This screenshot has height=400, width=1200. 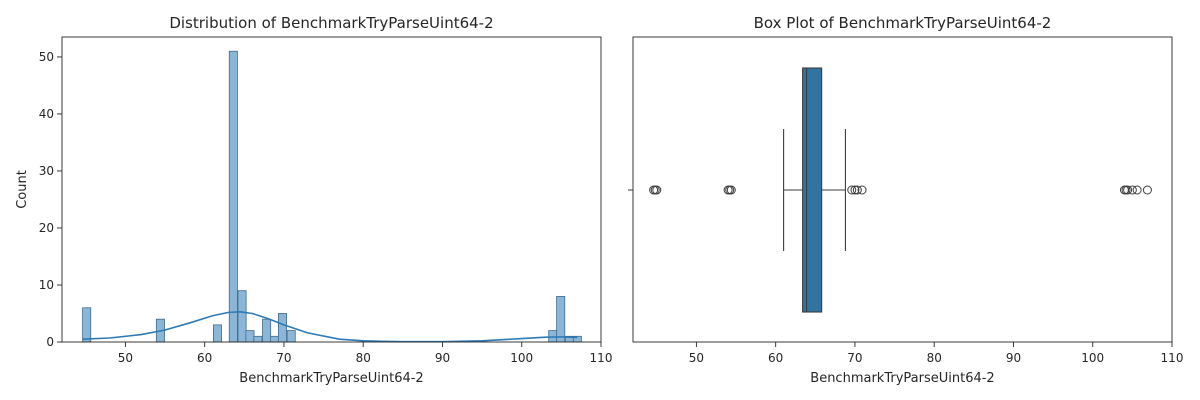 What do you see at coordinates (902, 378) in the screenshot?
I see `boxplot-x-axis-label: BenchmarkTryParseUint64-2` at bounding box center [902, 378].